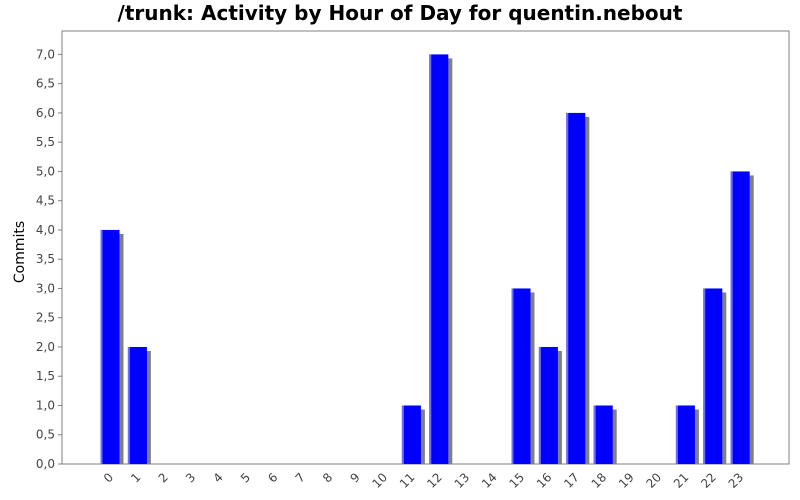  Describe the element at coordinates (45, 84) in the screenshot. I see `y-tick-label: 6,5` at that location.